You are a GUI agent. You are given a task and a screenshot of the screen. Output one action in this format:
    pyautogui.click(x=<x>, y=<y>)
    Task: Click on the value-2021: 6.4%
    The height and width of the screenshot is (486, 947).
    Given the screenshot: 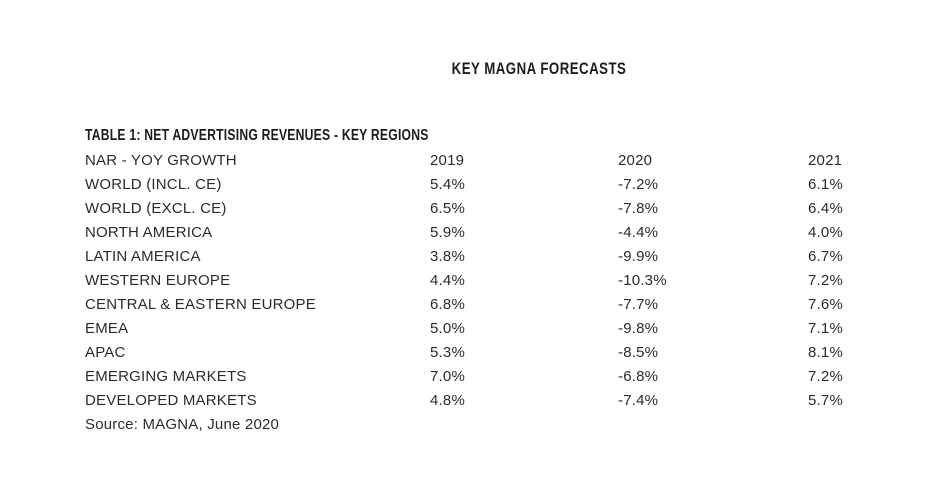 What is the action you would take?
    pyautogui.click(x=825, y=208)
    